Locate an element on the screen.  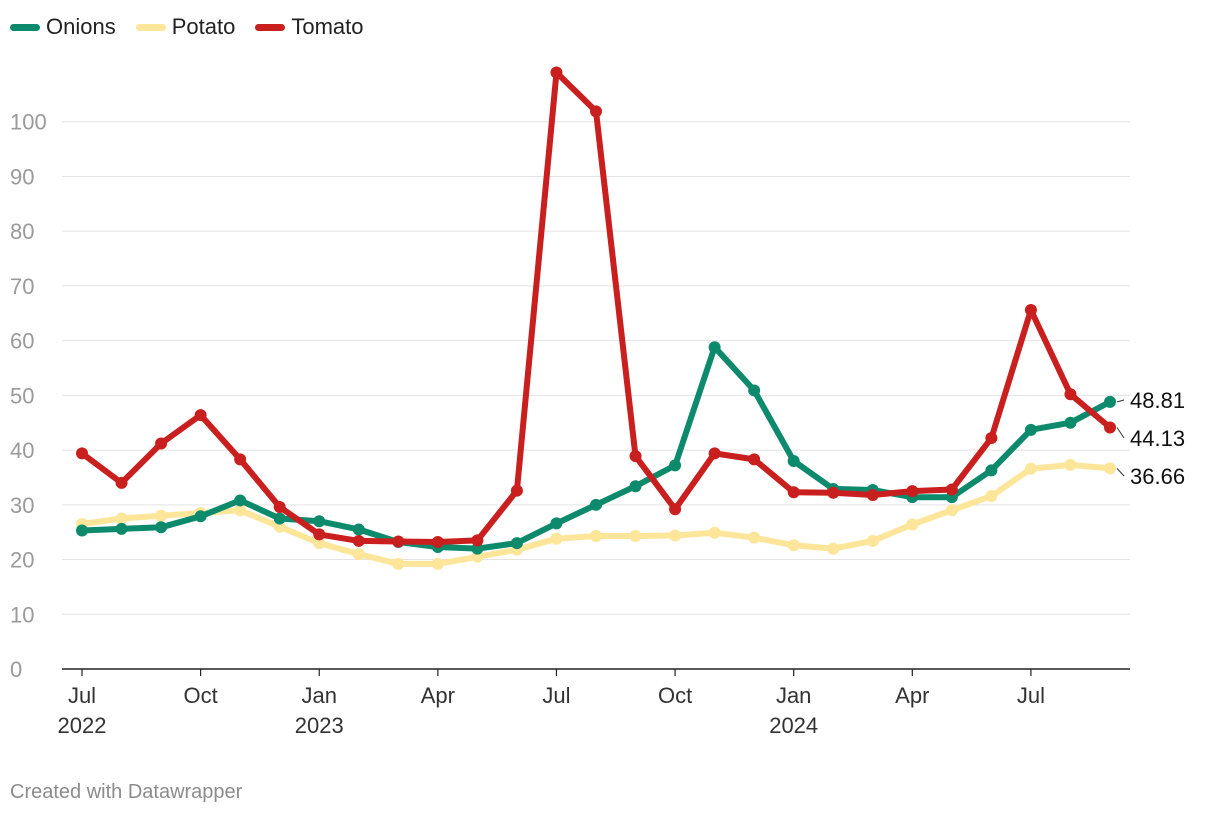
x-tick-label-15: Oct is located at coordinates (675, 695).